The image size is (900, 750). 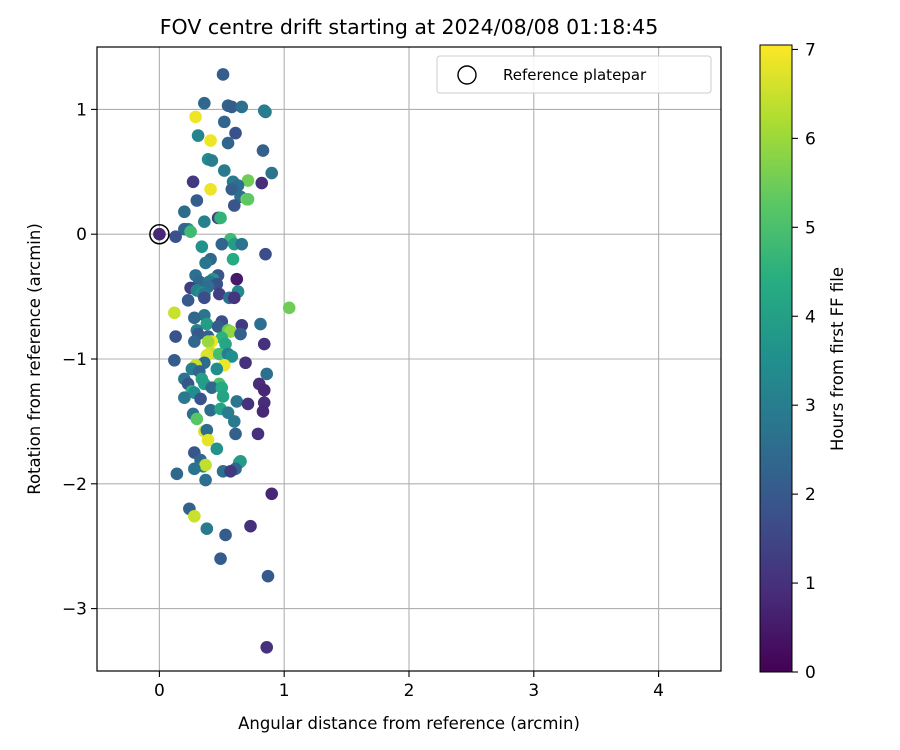 I want to click on colorbar-tick-label: 3, so click(x=810, y=406).